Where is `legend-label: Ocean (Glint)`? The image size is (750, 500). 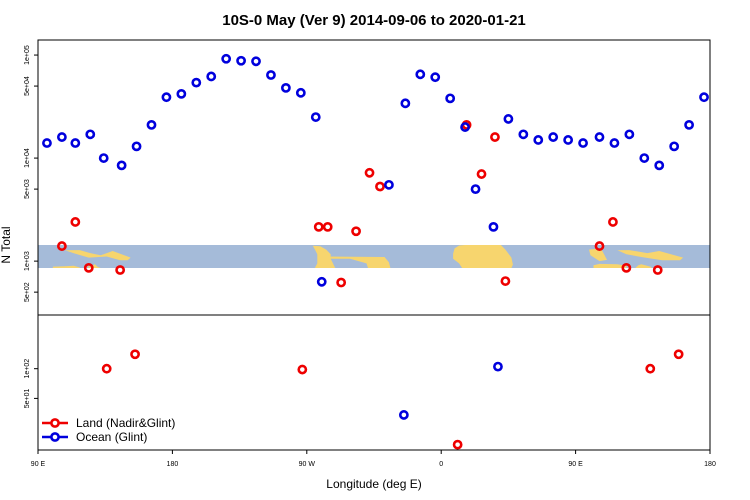 legend-label: Ocean (Glint) is located at coordinates (111, 437).